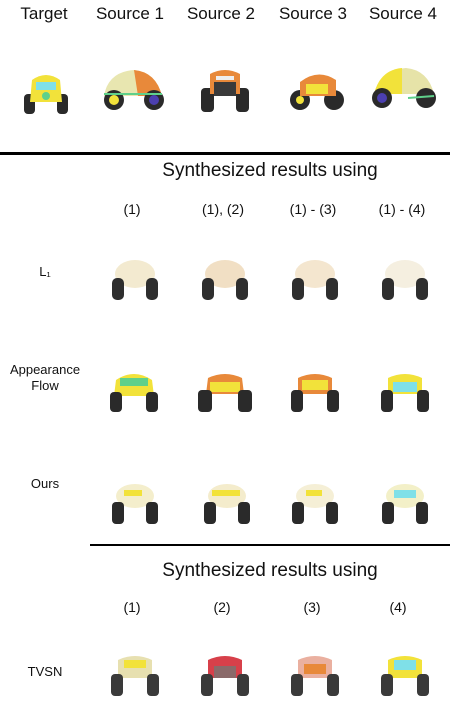 The width and height of the screenshot is (450, 727). I want to click on row-label-ours: Ours, so click(45, 483).